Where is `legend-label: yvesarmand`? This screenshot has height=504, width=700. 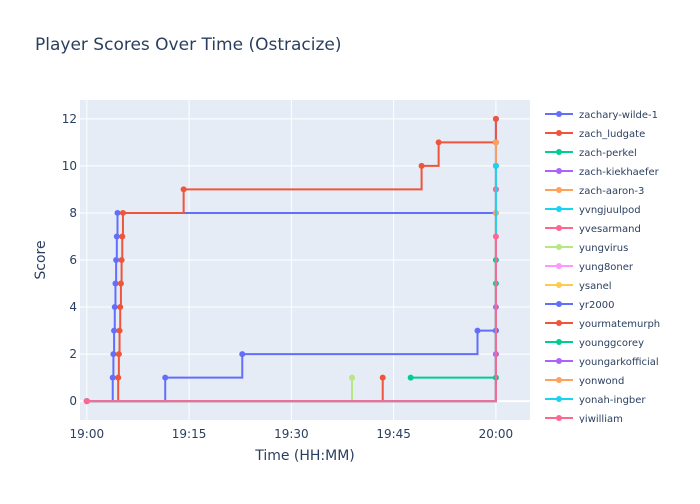
legend-label: yvesarmand is located at coordinates (610, 229).